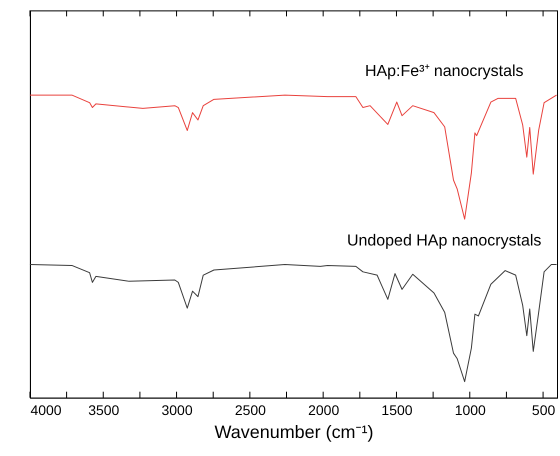  Describe the element at coordinates (177, 410) in the screenshot. I see `x-tick-label: 3000` at that location.